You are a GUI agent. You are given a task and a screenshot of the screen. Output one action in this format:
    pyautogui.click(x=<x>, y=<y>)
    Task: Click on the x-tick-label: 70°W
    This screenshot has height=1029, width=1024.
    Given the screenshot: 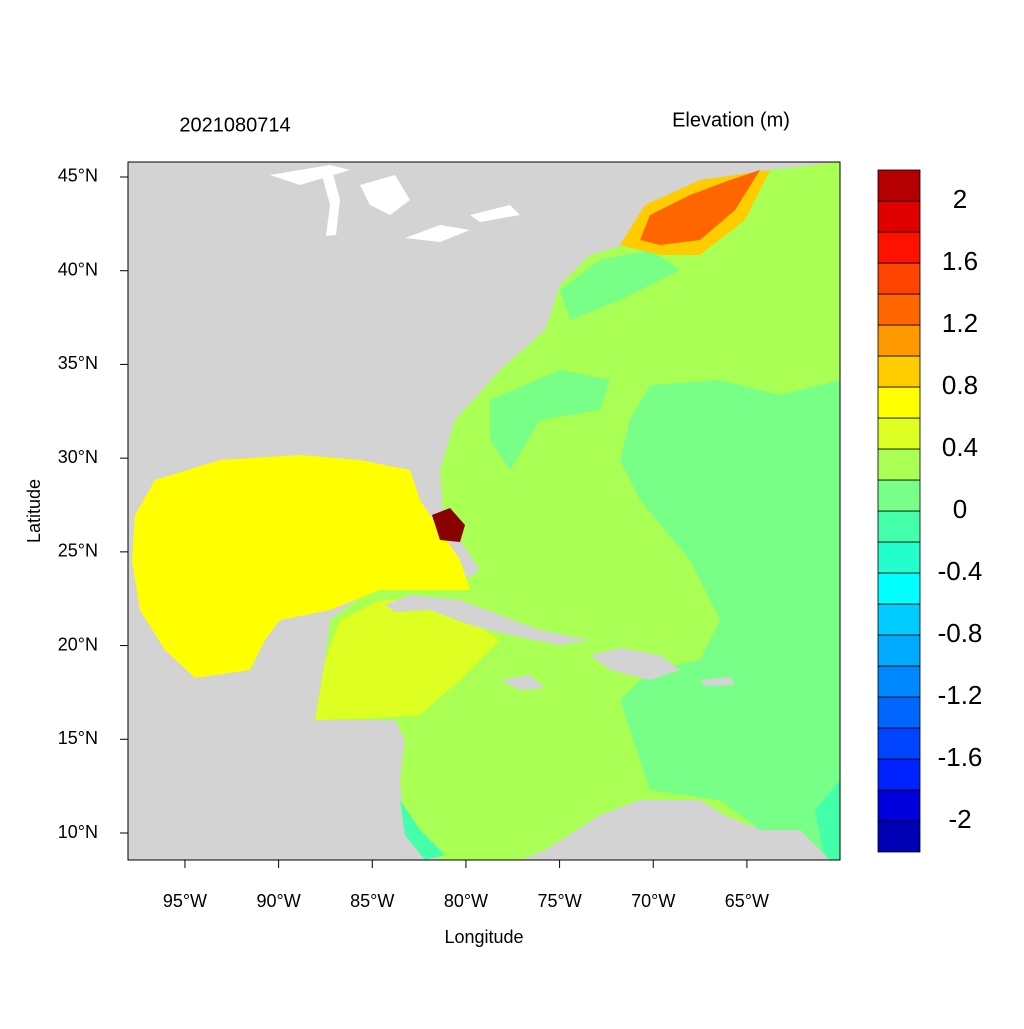 What is the action you would take?
    pyautogui.click(x=653, y=901)
    